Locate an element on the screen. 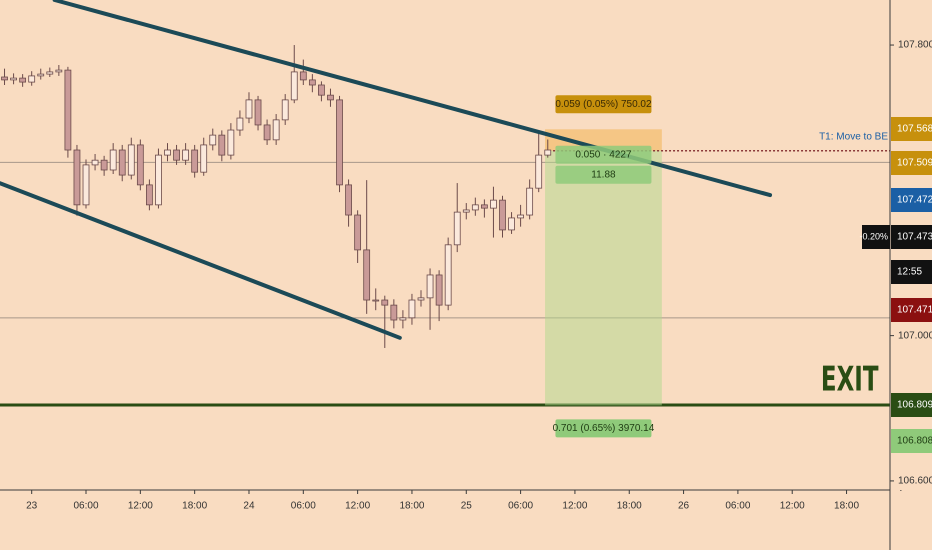  price-label: 107.472 is located at coordinates (914, 200).